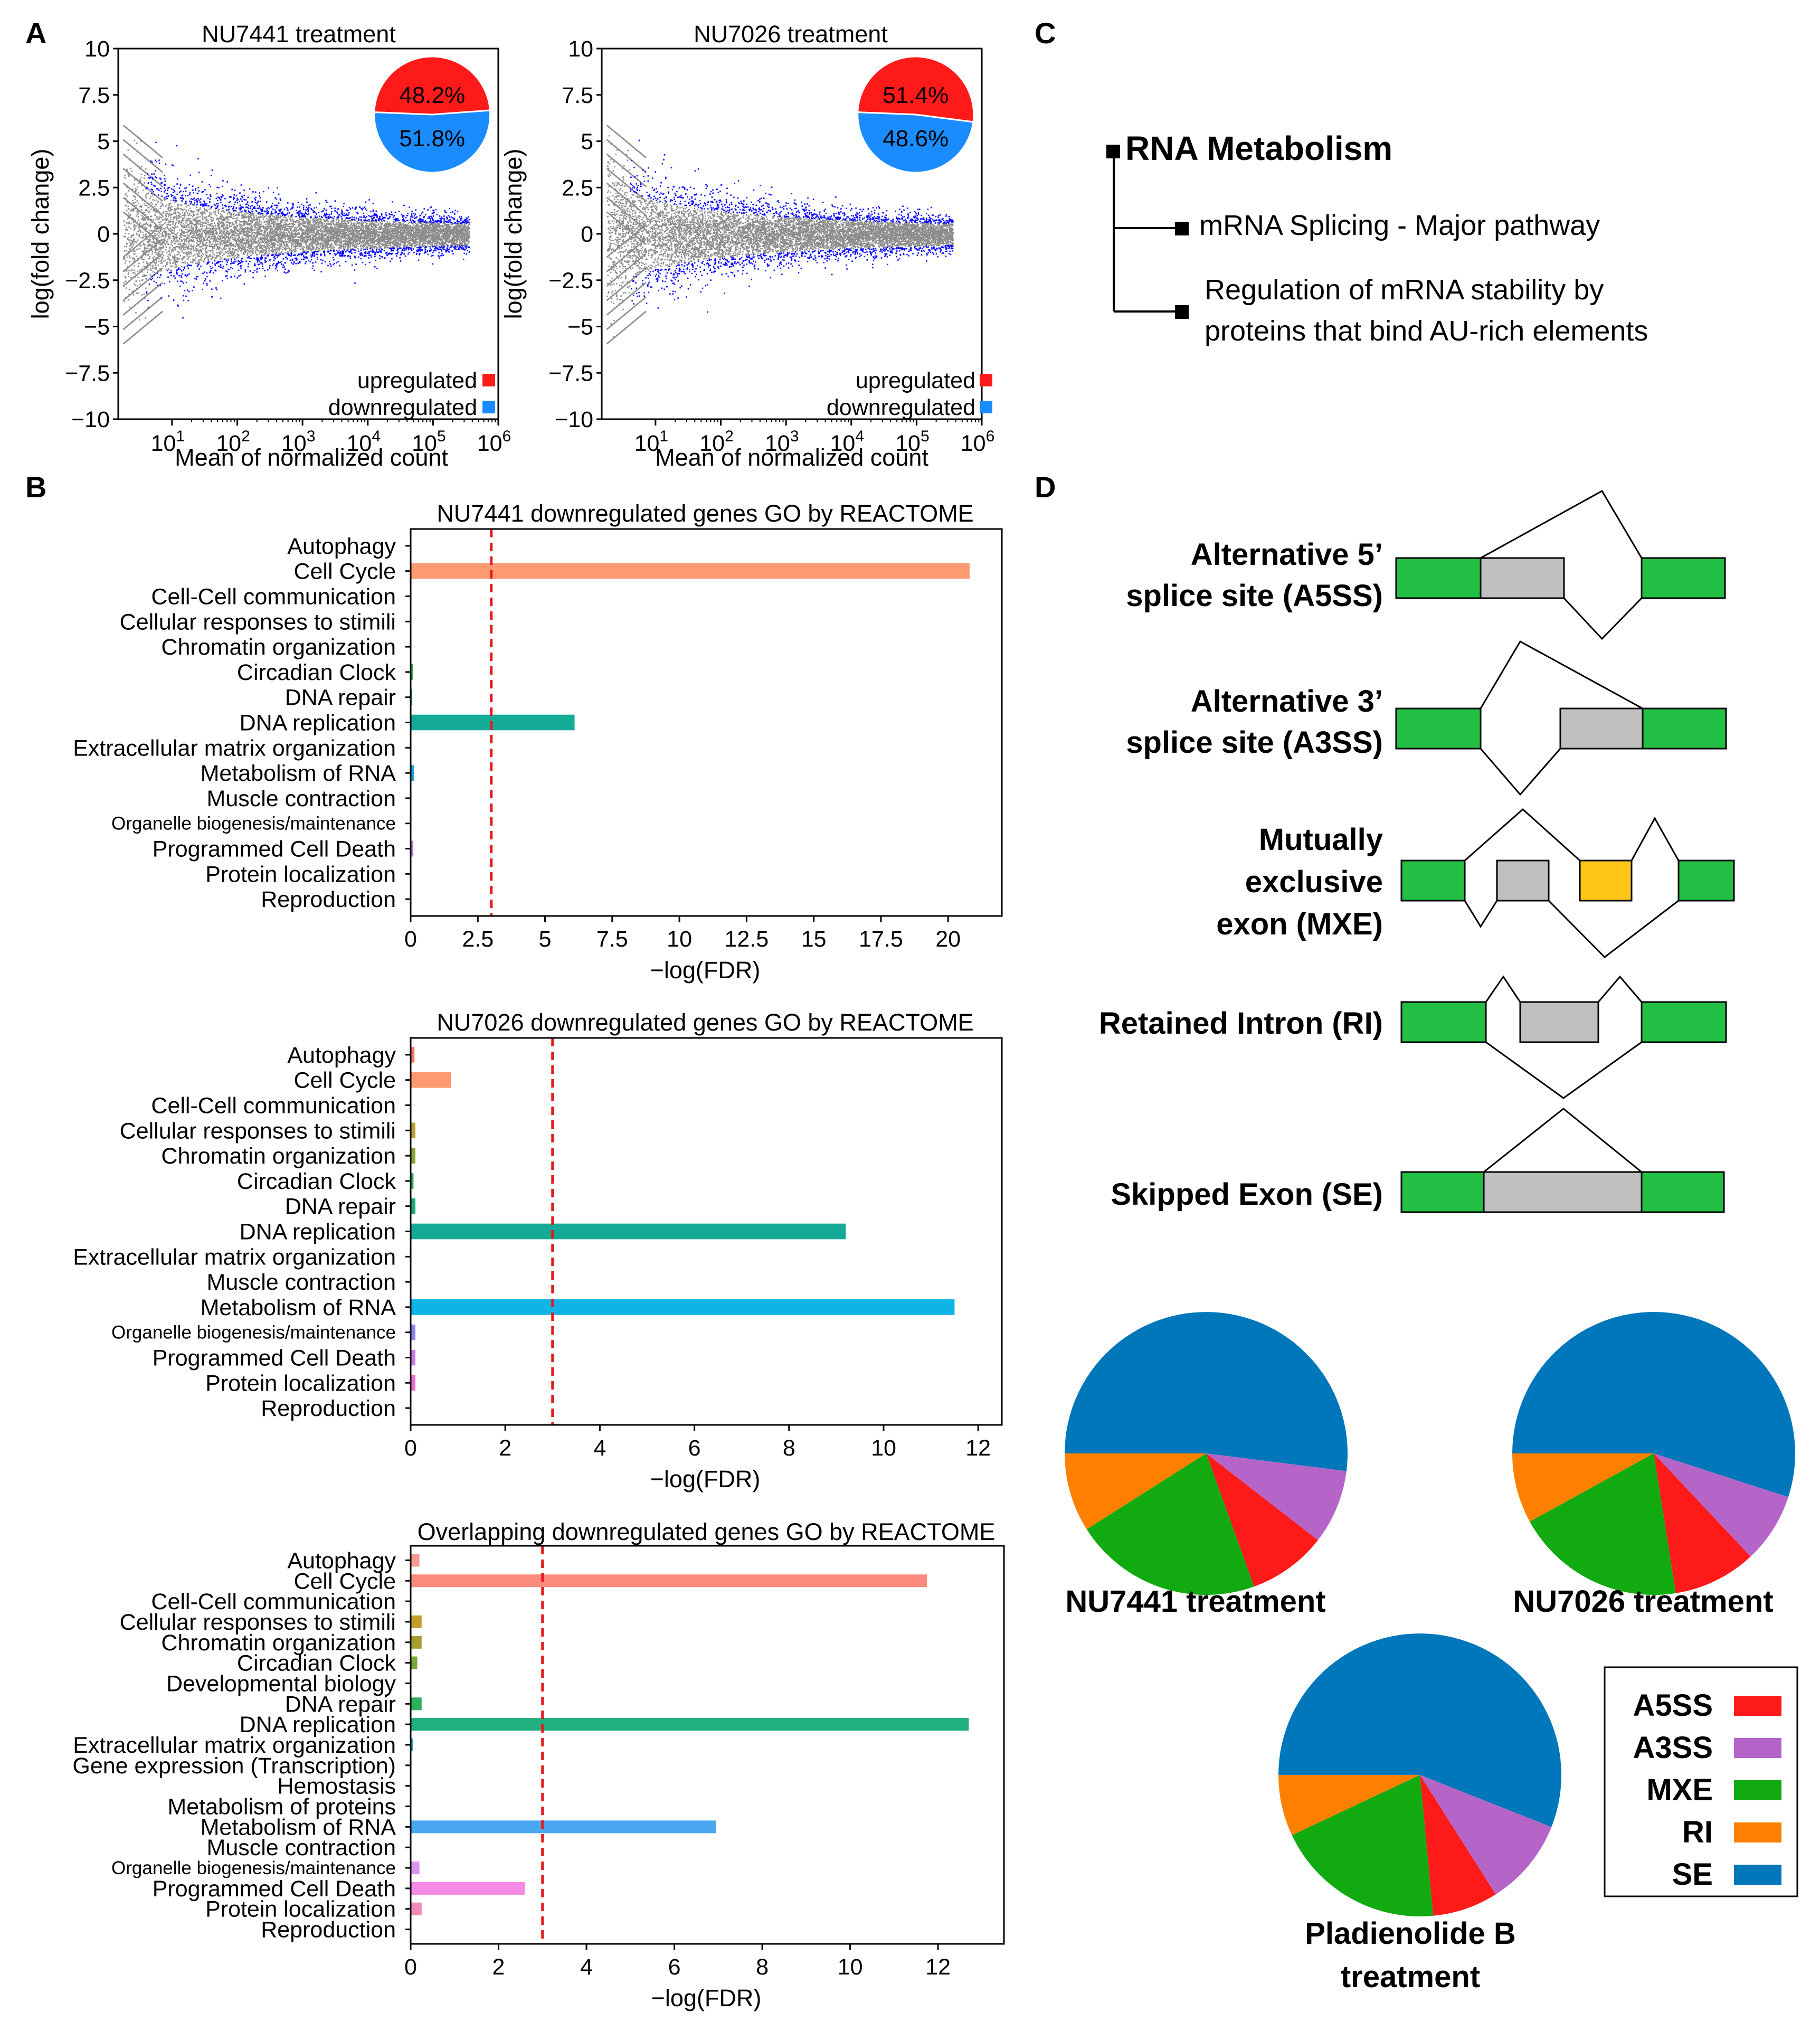 The height and width of the screenshot is (2022, 1820). Describe the element at coordinates (1606, 881) in the screenshot. I see `mxe-exon` at that location.